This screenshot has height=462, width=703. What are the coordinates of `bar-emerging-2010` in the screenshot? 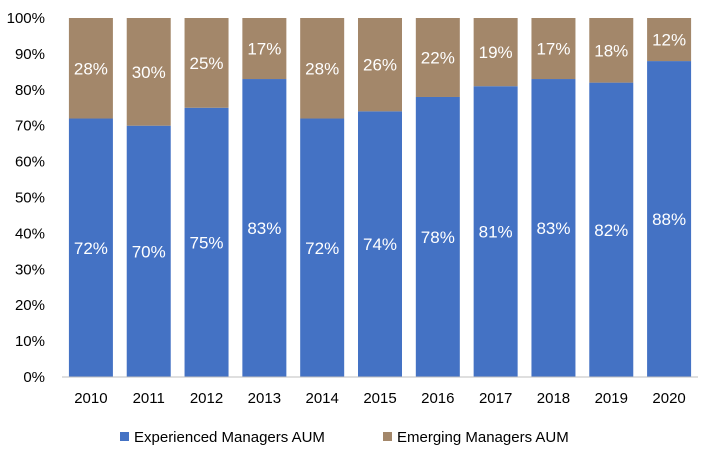 It's located at (90, 68).